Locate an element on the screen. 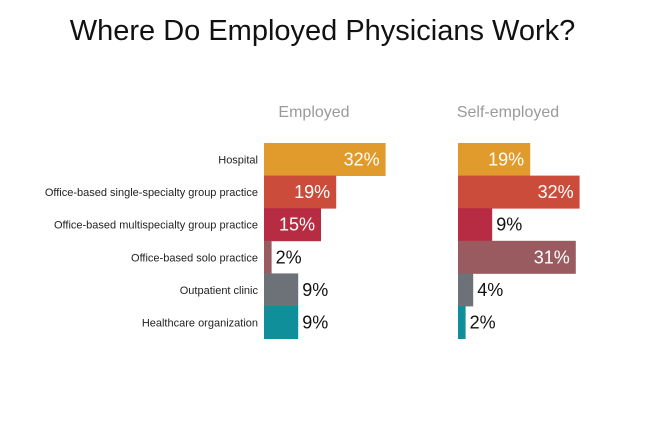  value-label-1-0: 19% is located at coordinates (506, 160).